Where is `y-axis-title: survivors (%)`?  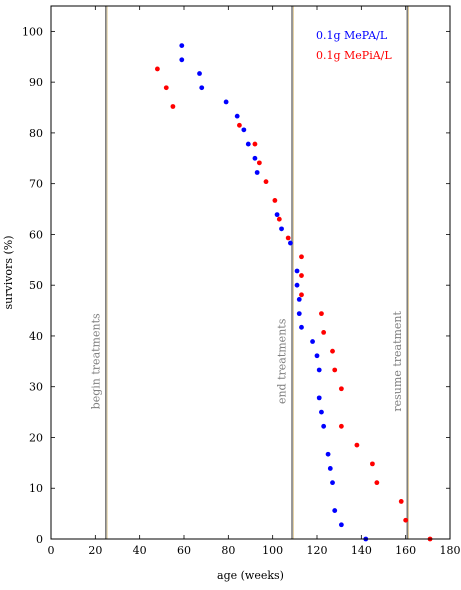 y-axis-title: survivors (%) is located at coordinates (8, 273).